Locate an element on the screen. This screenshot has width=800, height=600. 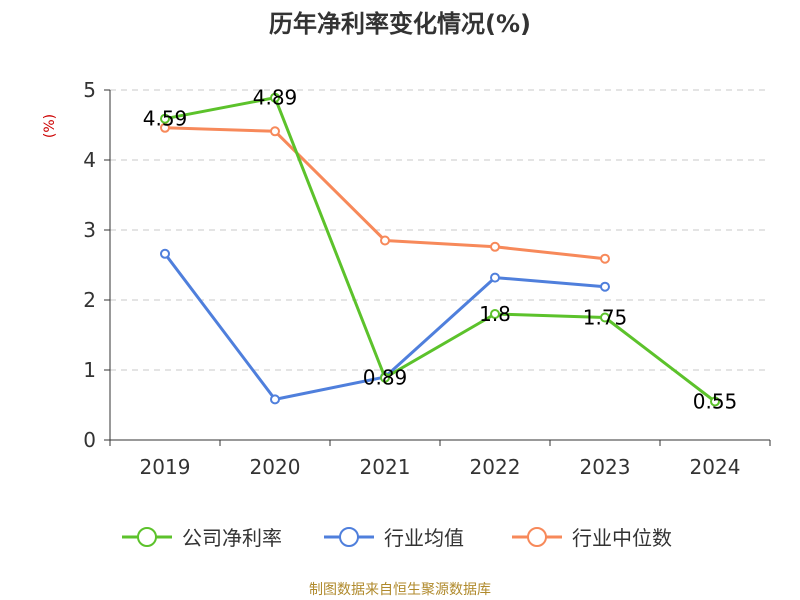
x-tick-label: 2022 is located at coordinates (495, 467).